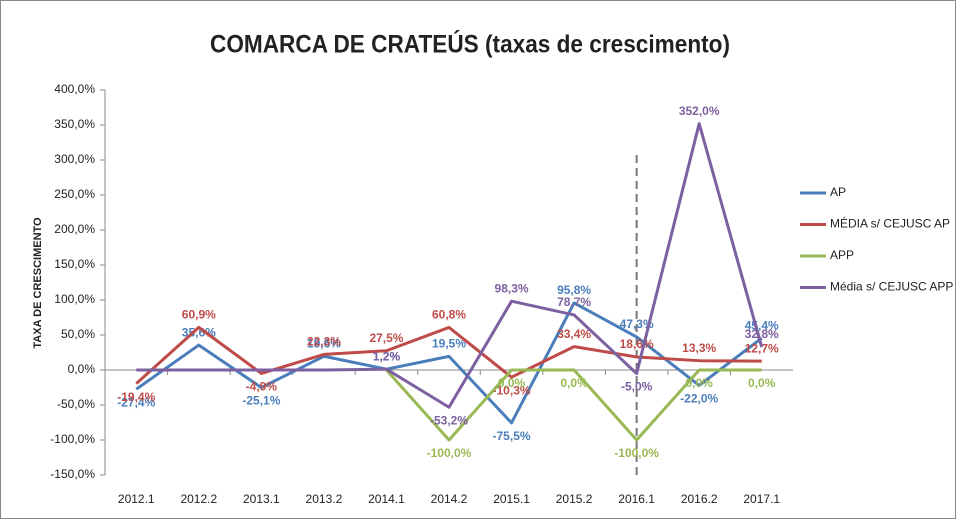 The width and height of the screenshot is (957, 520). What do you see at coordinates (699, 399) in the screenshot?
I see `data-label: -22,0%` at bounding box center [699, 399].